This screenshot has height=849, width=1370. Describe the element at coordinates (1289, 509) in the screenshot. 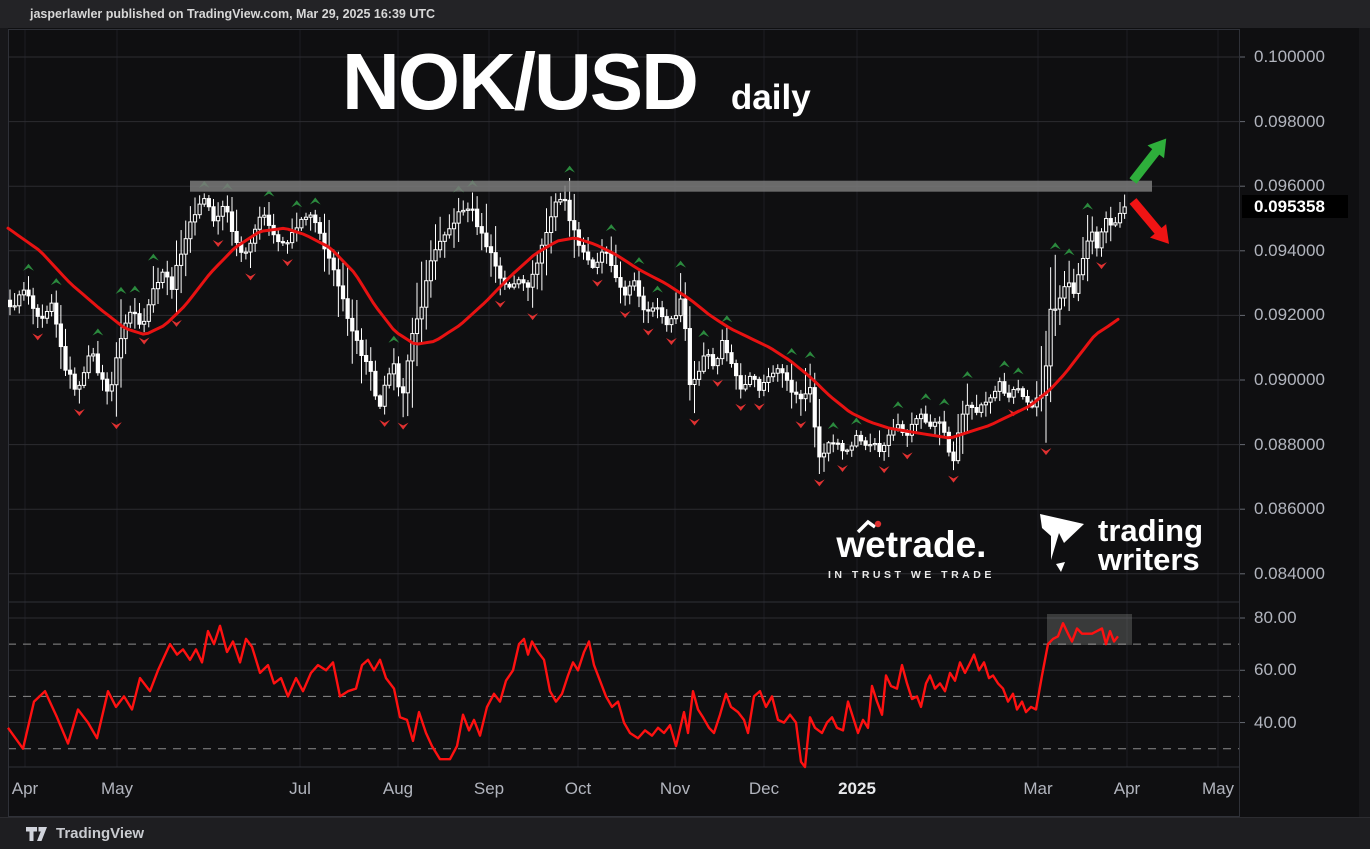

I see `price-axis-label: 0.086000` at that location.